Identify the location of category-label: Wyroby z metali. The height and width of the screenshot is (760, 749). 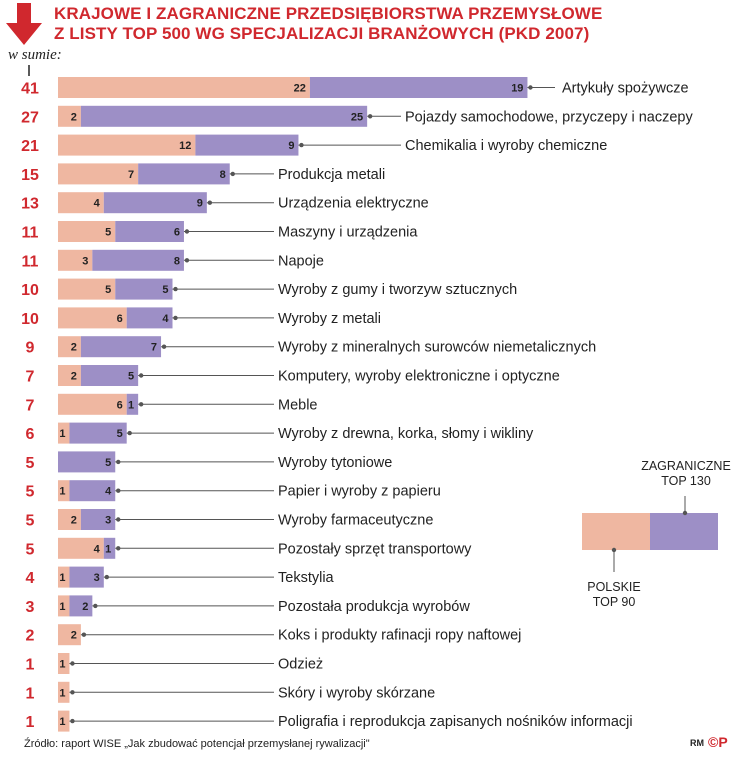
(329, 319).